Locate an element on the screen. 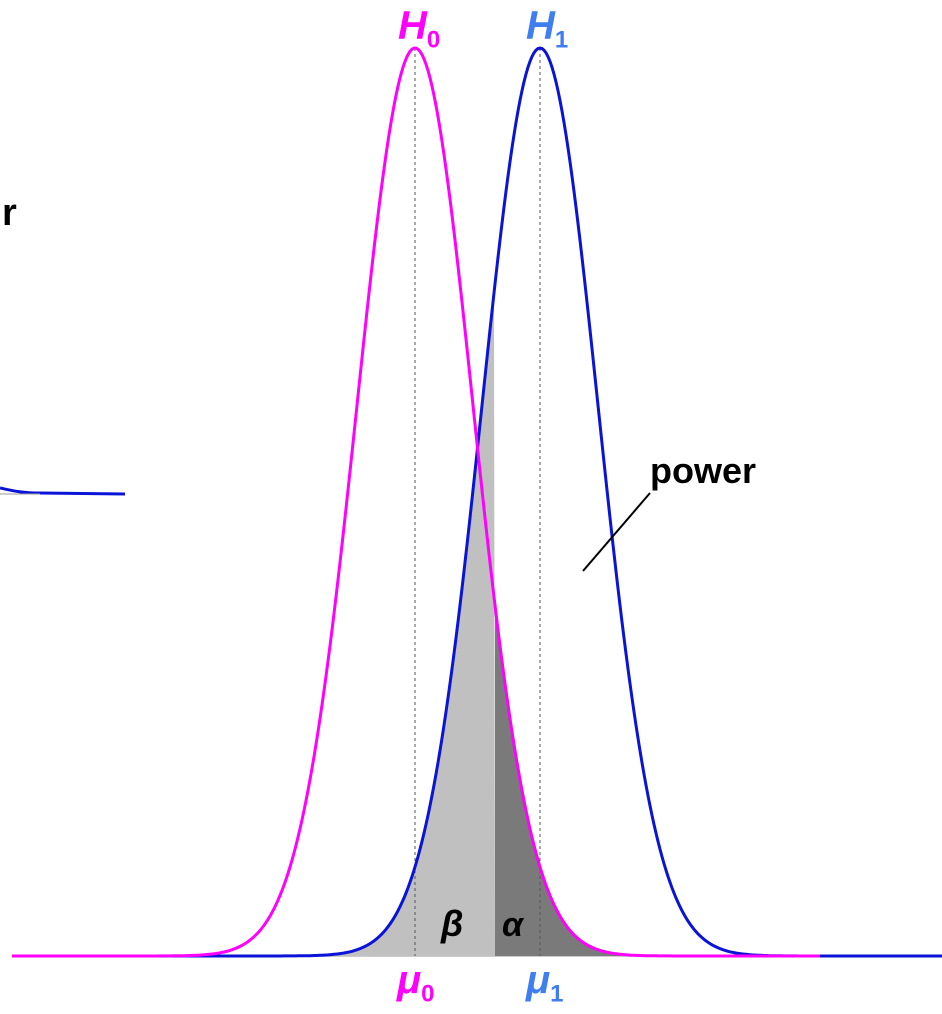 Image resolution: width=942 pixels, height=1014 pixels. power-label: power is located at coordinates (703, 470).